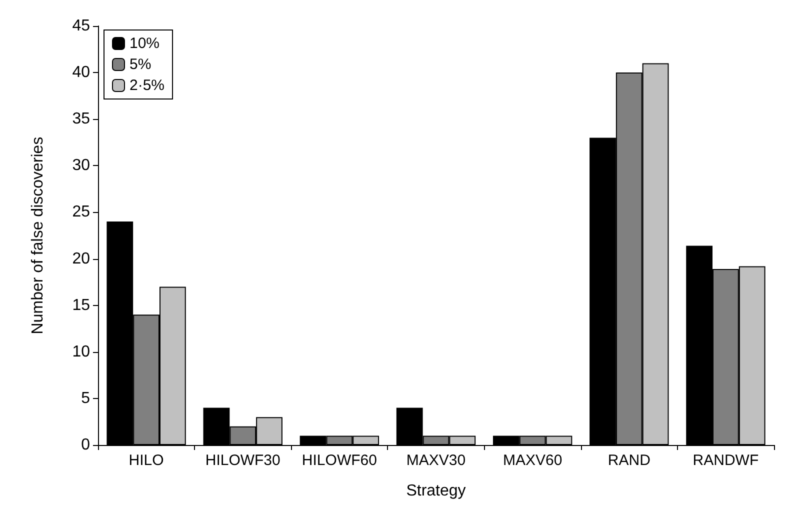 The image size is (802, 520). I want to click on y-tick-label: 45, so click(81, 26).